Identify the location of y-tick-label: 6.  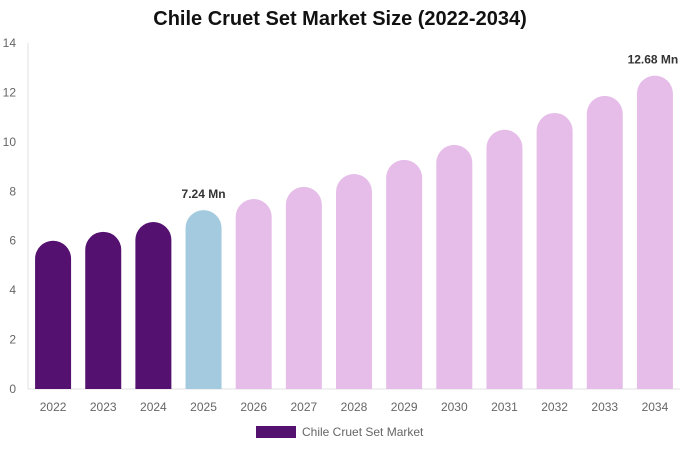
(12, 241).